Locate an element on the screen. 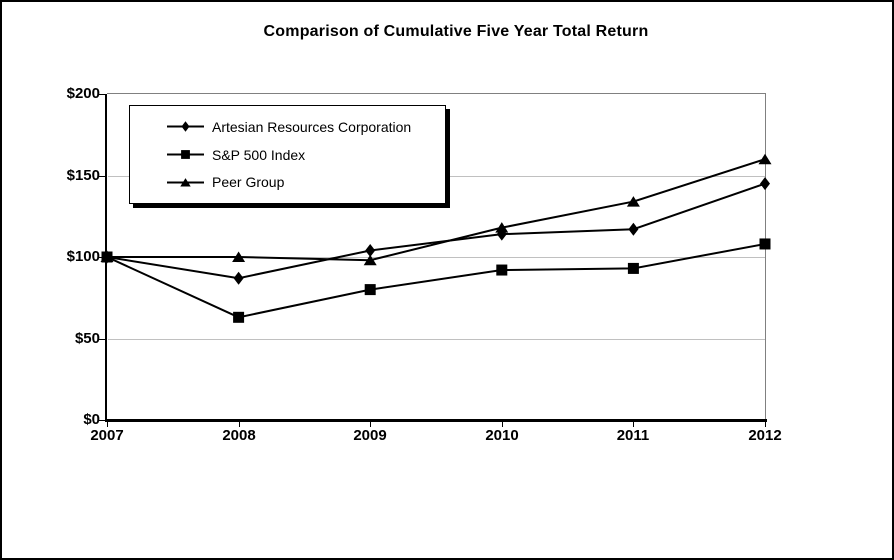  y-axis-label: $0 is located at coordinates (91, 419).